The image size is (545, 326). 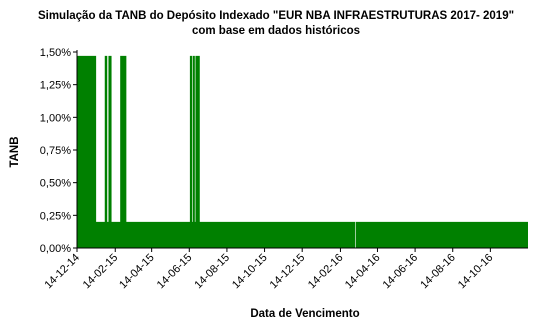 I want to click on y-tick-label: 1,50%, so click(x=55, y=53).